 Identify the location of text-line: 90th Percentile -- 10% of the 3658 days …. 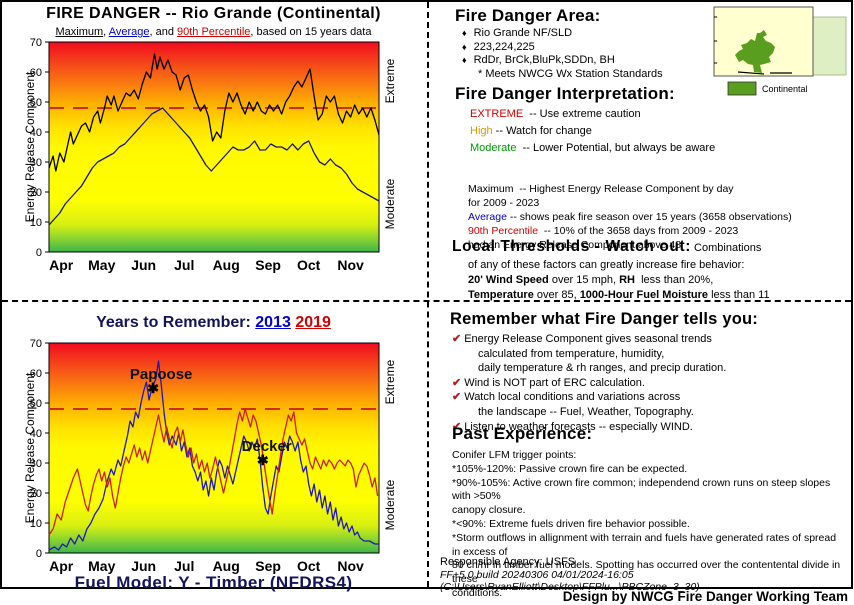
(603, 231).